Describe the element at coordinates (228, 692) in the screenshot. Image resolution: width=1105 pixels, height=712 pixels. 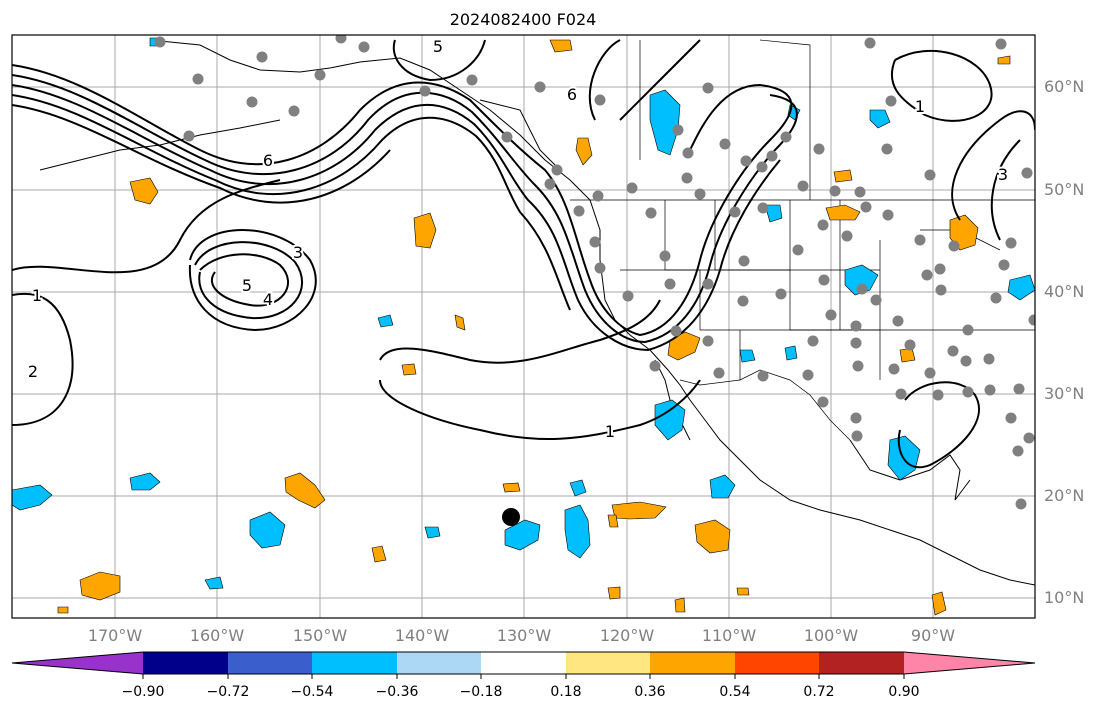
I see `colorbar-tick-label: −0.72` at that location.